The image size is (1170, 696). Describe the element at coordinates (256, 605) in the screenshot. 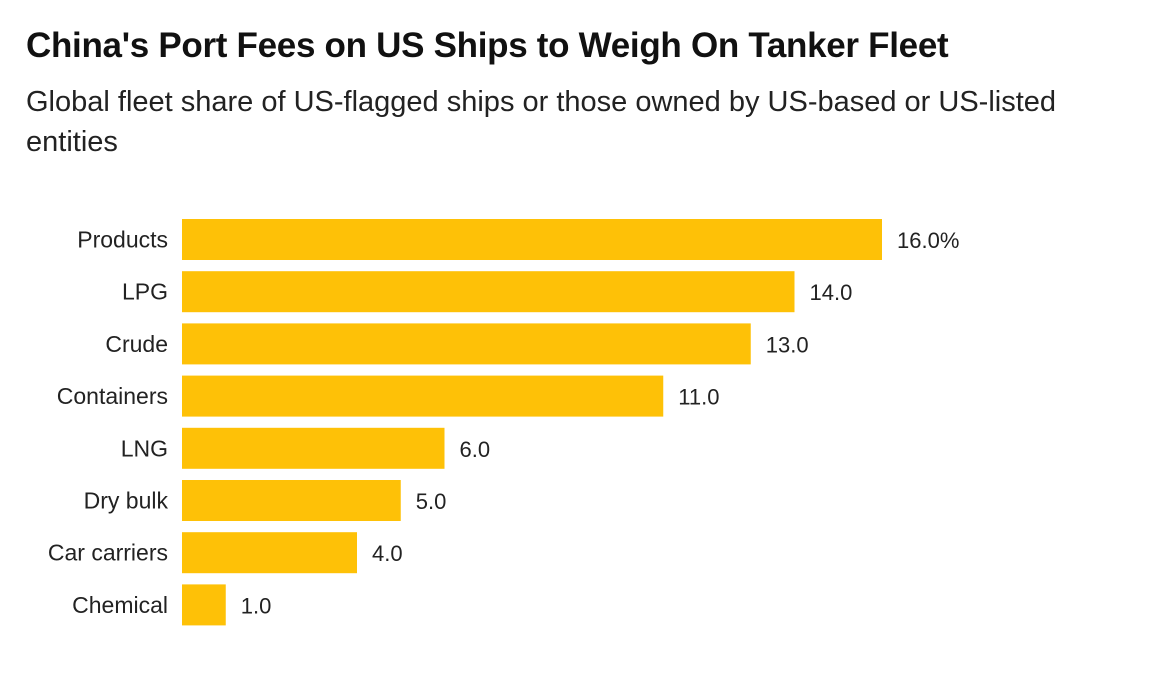

I see `value-label: 1.0` at that location.